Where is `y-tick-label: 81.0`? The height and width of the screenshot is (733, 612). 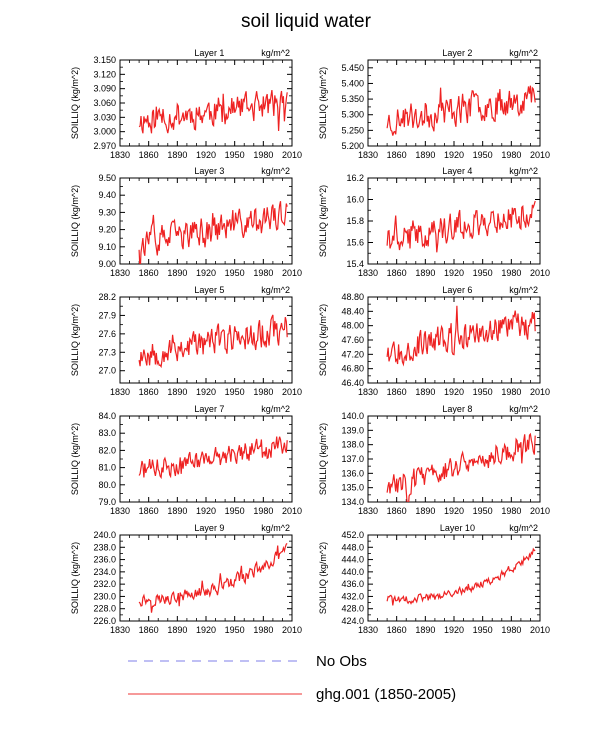
y-tick-label: 81.0 is located at coordinates (107, 468).